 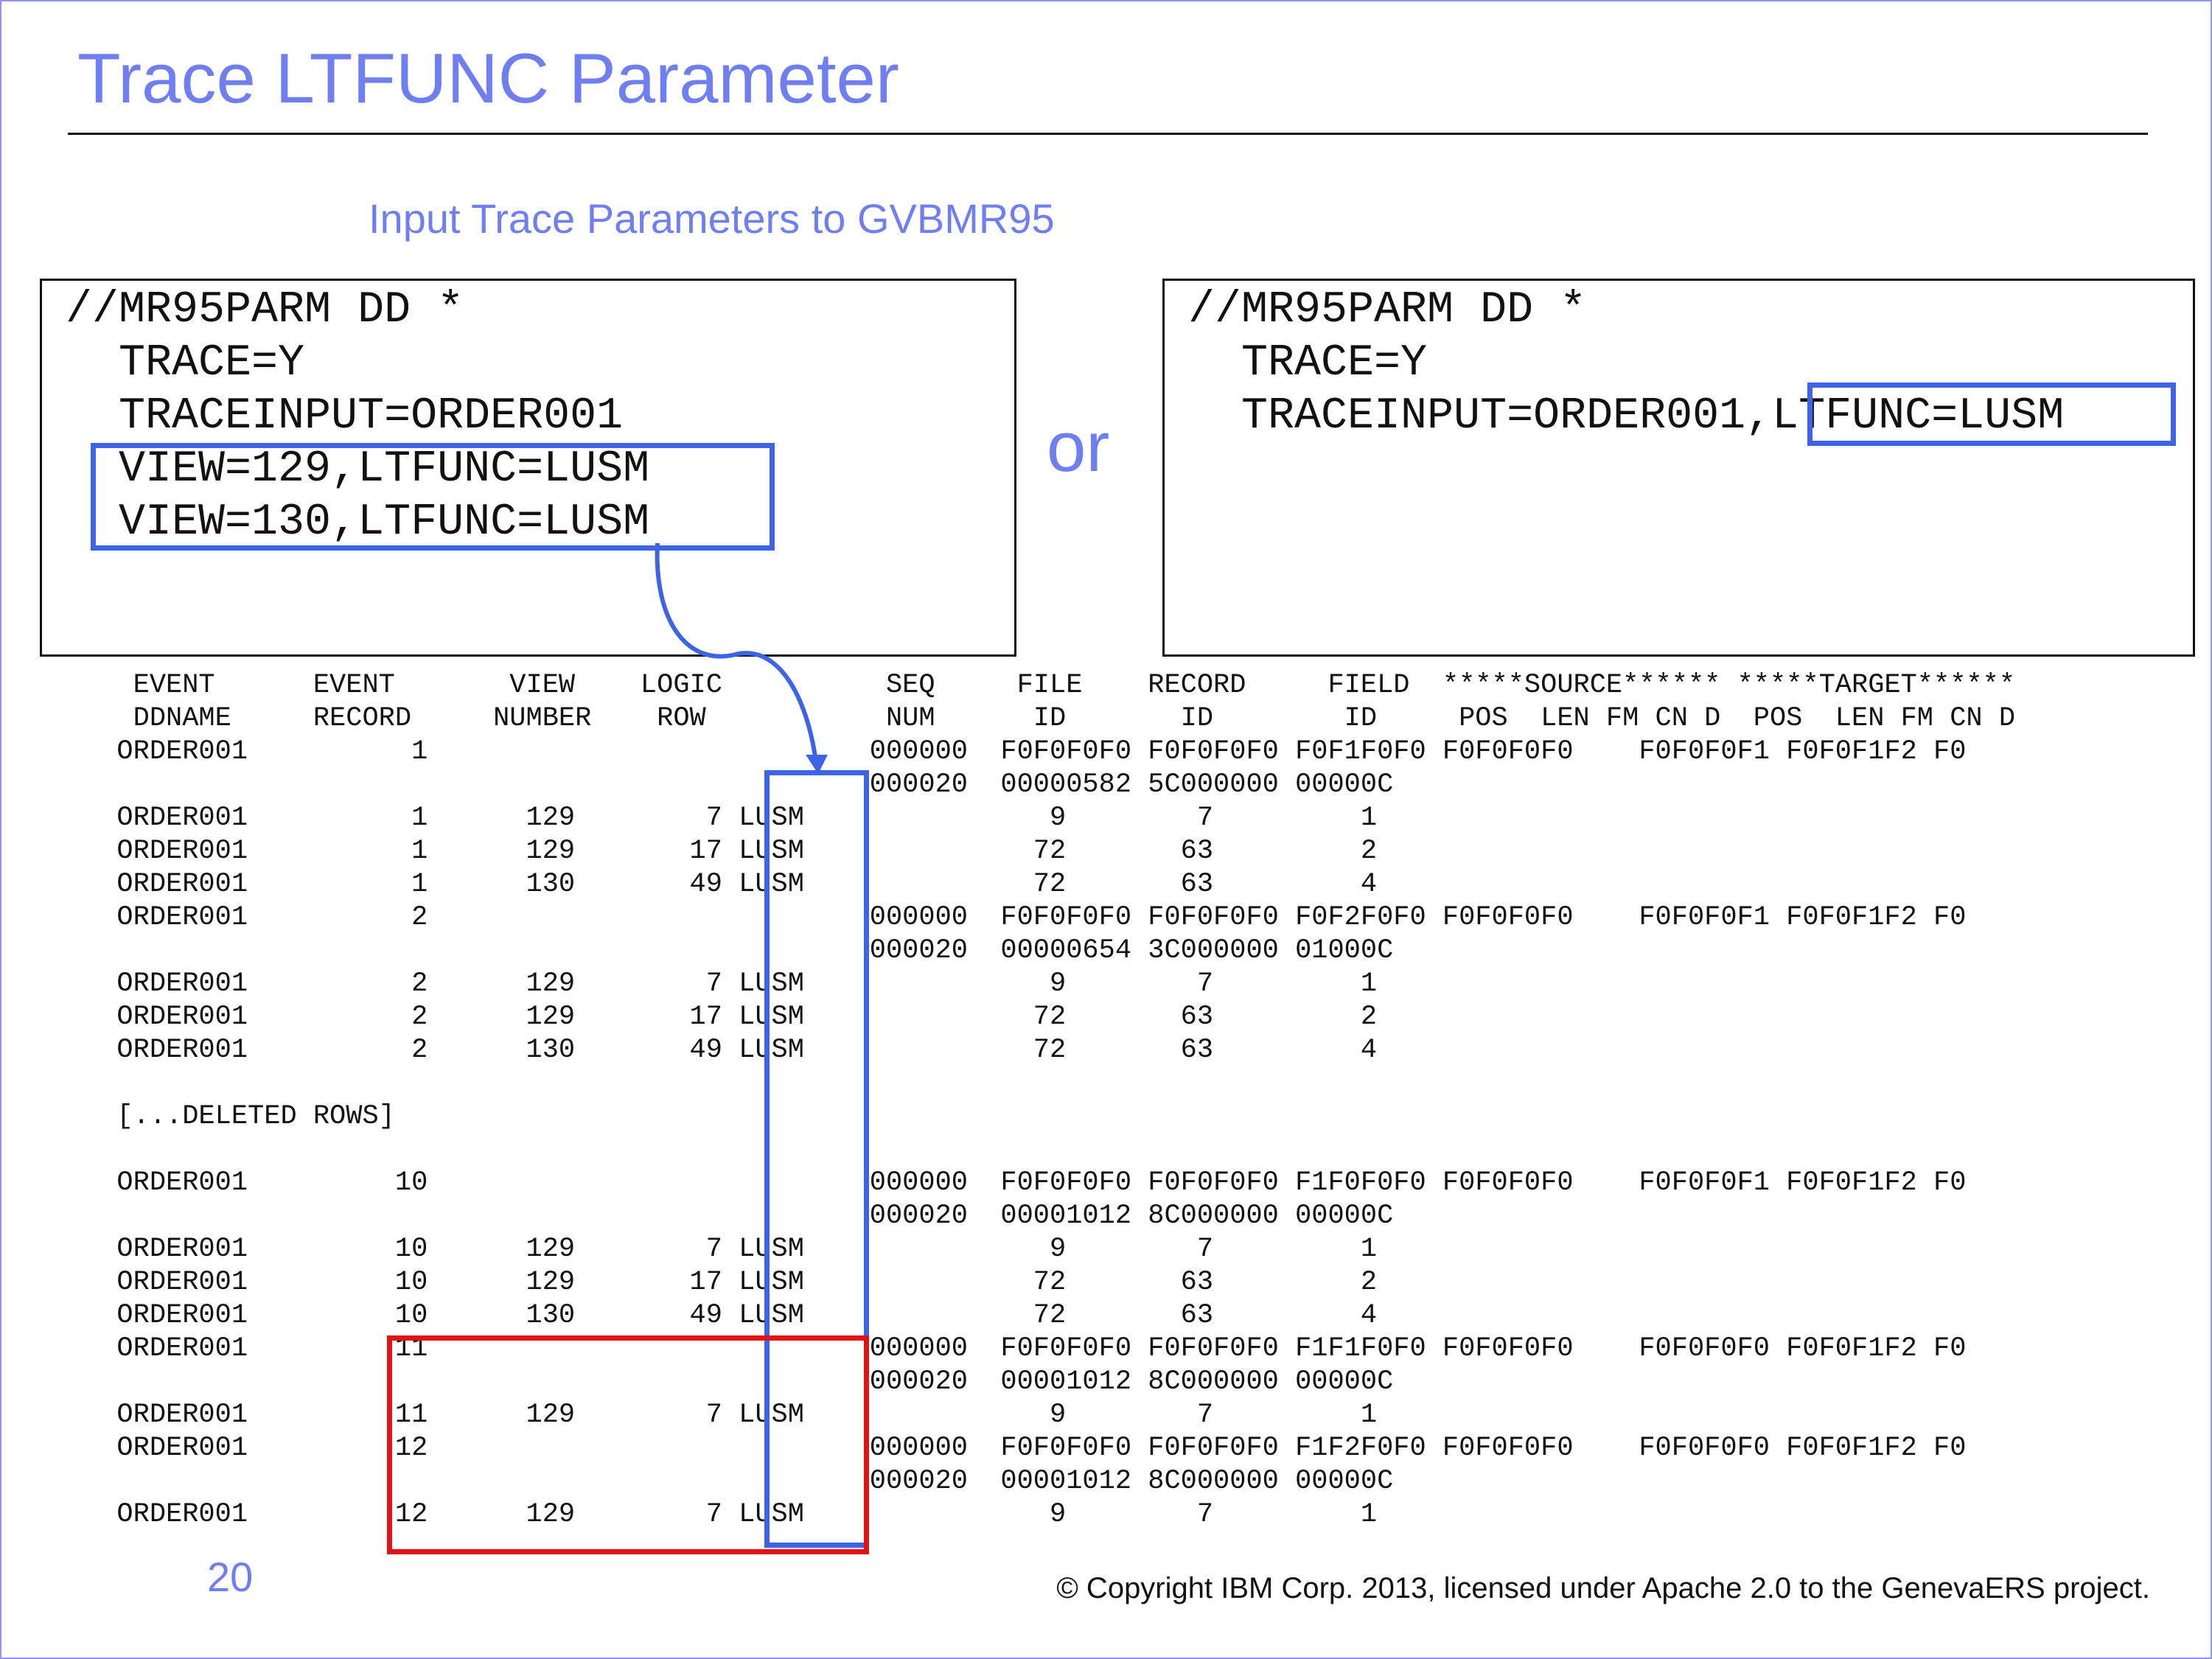 I want to click on trace-line: ORDER001 1 130 49 LUSM 72 63 4, so click(x=731, y=884).